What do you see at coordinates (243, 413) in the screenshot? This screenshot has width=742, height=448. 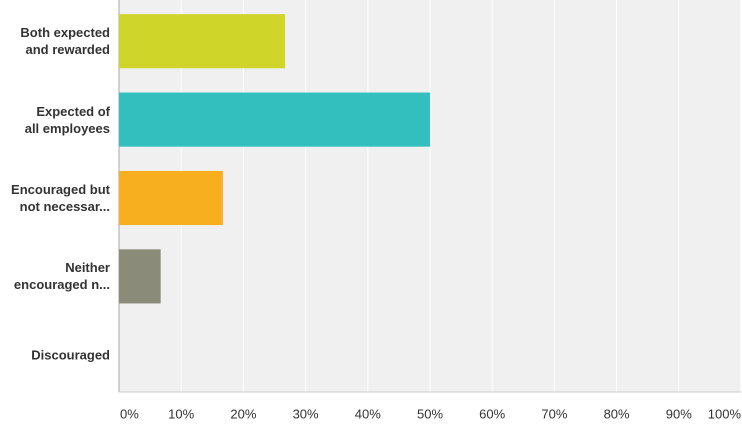 I see `x-tick-label: 20%` at bounding box center [243, 413].